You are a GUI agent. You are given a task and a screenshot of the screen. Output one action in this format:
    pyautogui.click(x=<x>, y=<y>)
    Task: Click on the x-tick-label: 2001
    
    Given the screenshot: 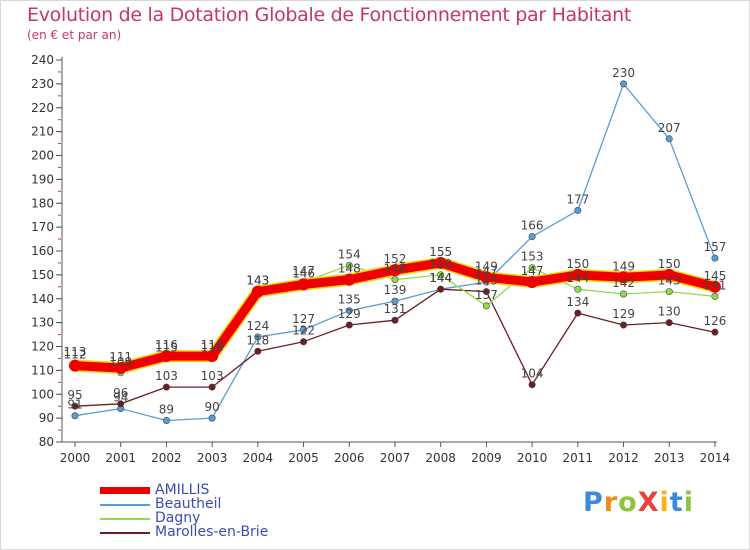 What is the action you would take?
    pyautogui.click(x=120, y=458)
    